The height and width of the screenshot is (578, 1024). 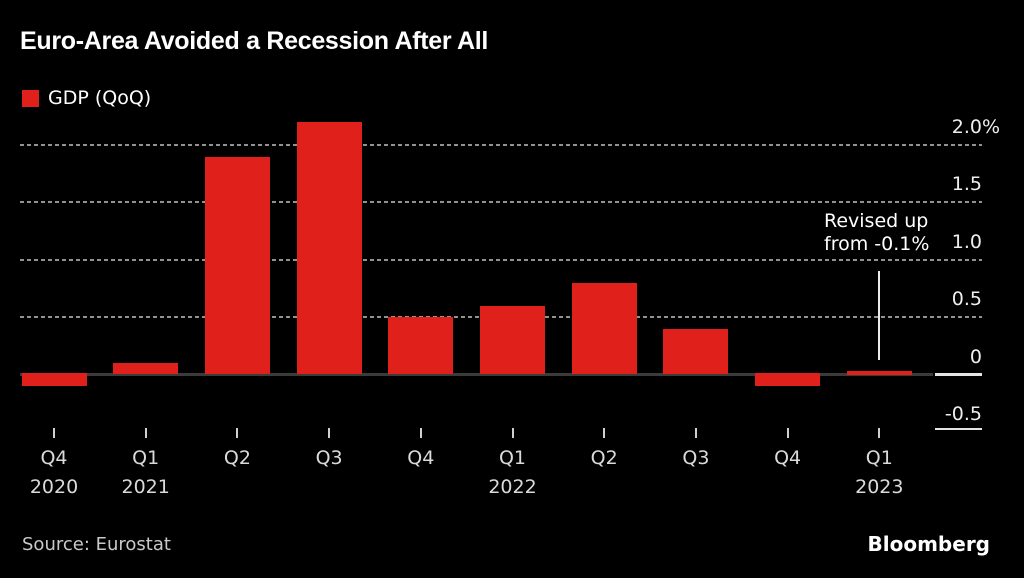 What do you see at coordinates (512, 340) in the screenshot?
I see `bar-q1-2022` at bounding box center [512, 340].